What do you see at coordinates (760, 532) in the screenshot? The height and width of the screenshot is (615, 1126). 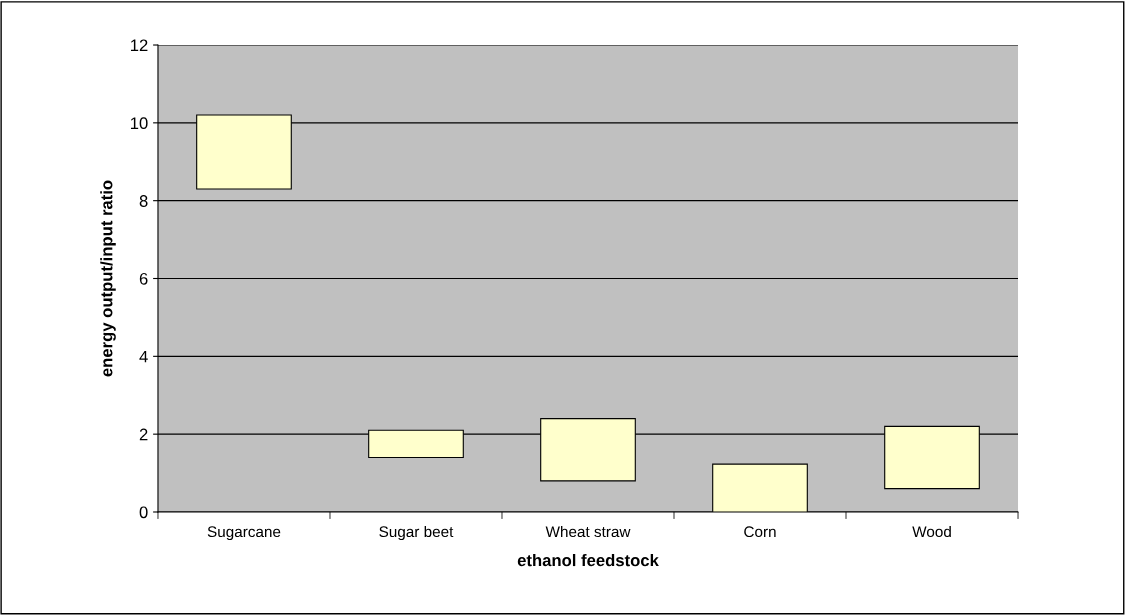 I see `x-tick-label: Corn` at bounding box center [760, 532].